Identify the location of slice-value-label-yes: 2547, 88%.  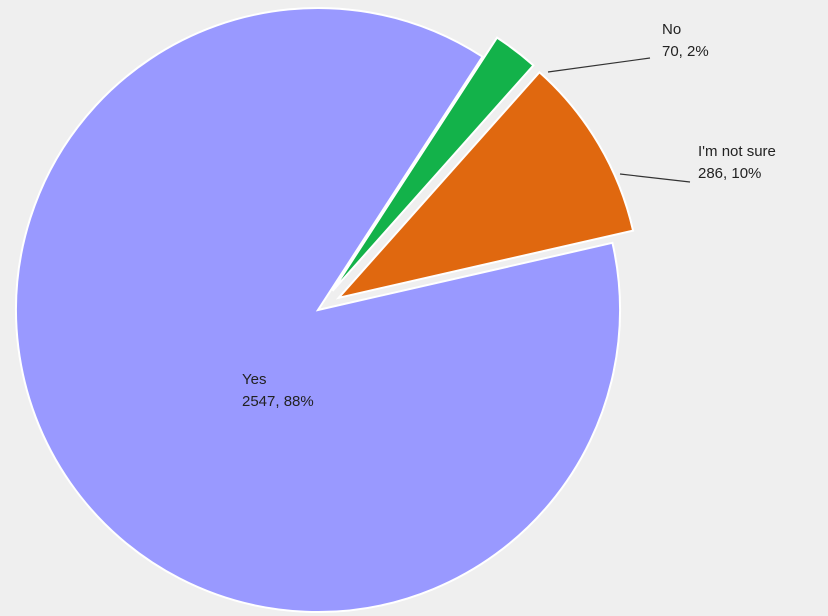
(278, 401).